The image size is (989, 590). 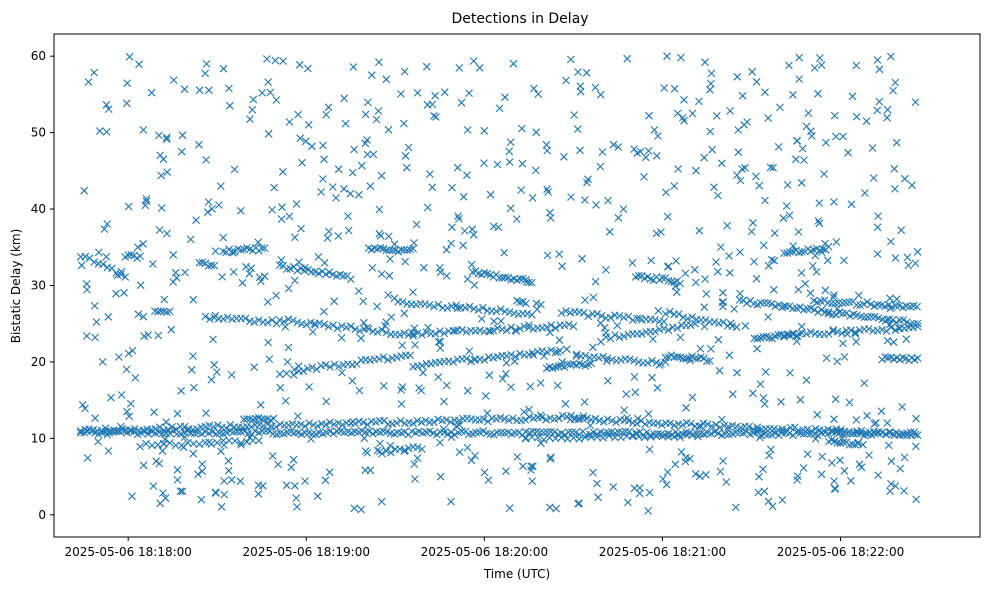 What do you see at coordinates (306, 552) in the screenshot?
I see `x-tick-label: 2025-05-06 18:19:00` at bounding box center [306, 552].